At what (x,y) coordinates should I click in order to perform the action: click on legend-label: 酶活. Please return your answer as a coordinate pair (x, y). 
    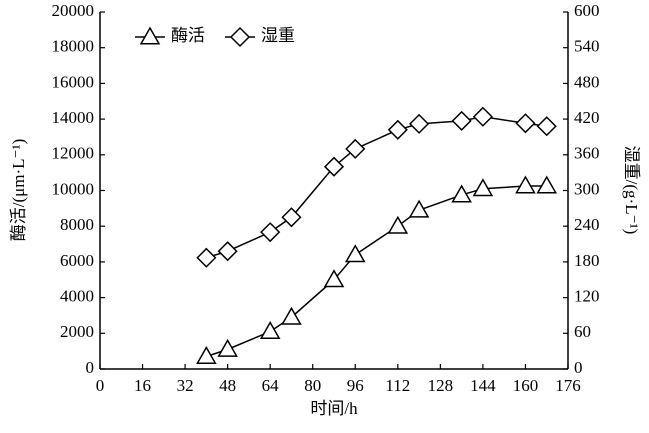
    Looking at the image, I should click on (188, 35).